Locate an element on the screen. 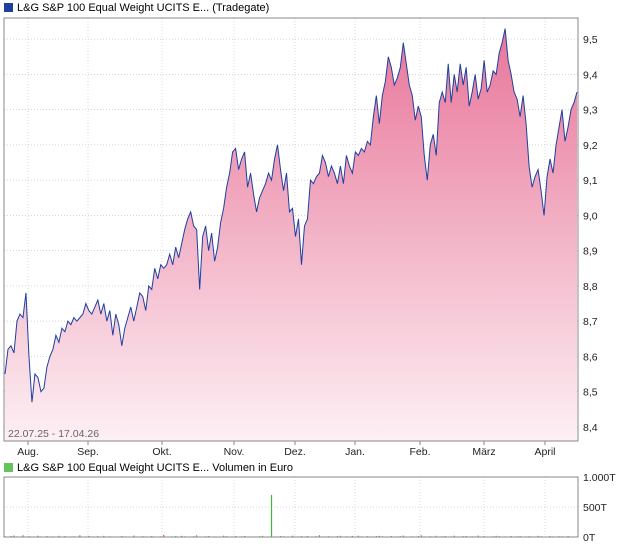 The image size is (620, 546). price-y-tick-label: 8,4 is located at coordinates (590, 428).